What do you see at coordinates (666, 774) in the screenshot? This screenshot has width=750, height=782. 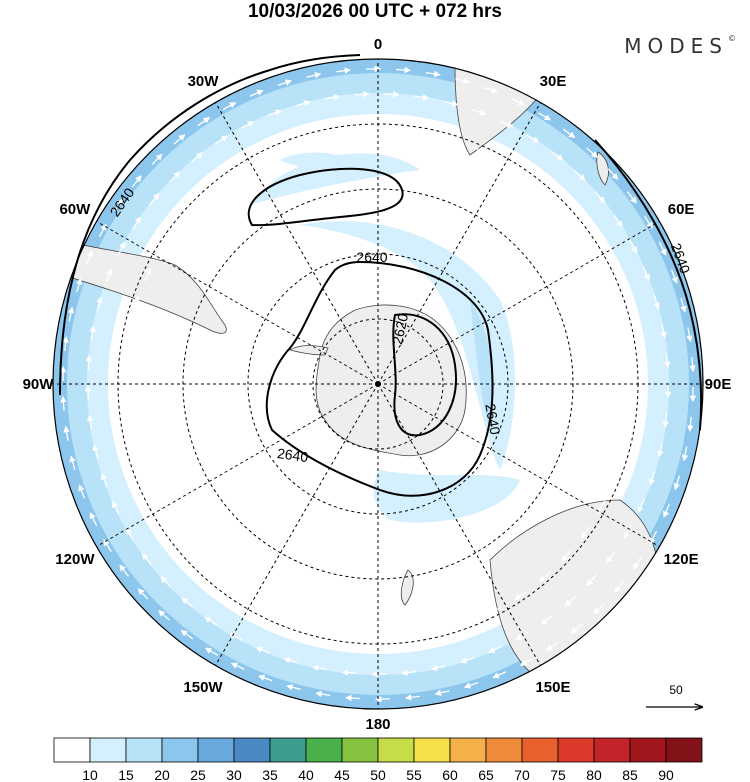 I see `colorbar-tick-label: 90` at bounding box center [666, 774].